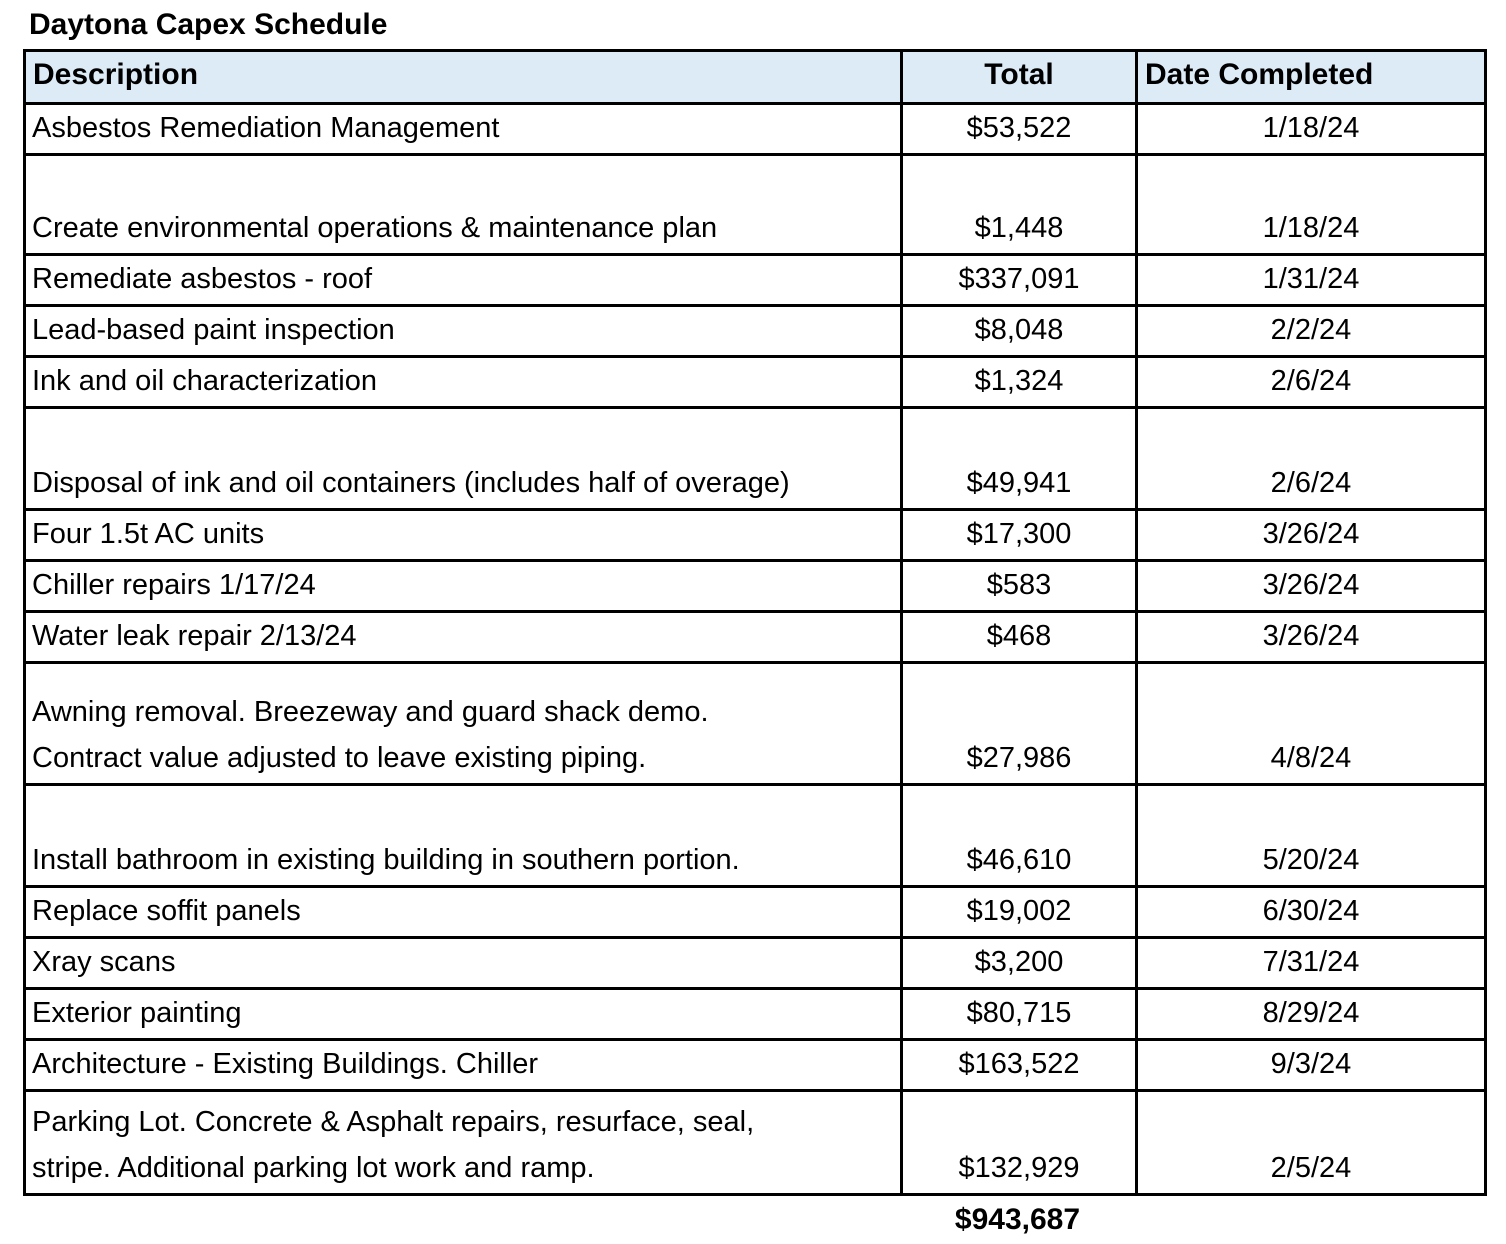  What do you see at coordinates (1019, 280) in the screenshot?
I see `total-cell: $337,091` at bounding box center [1019, 280].